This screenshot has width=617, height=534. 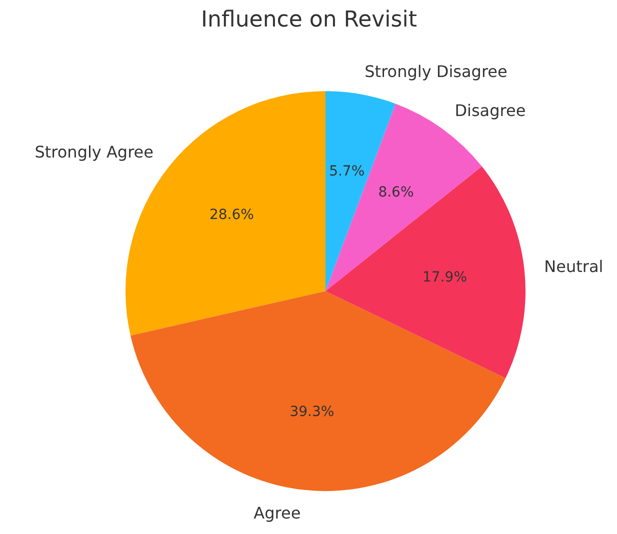 I want to click on data-label: 5.7%, so click(x=347, y=171).